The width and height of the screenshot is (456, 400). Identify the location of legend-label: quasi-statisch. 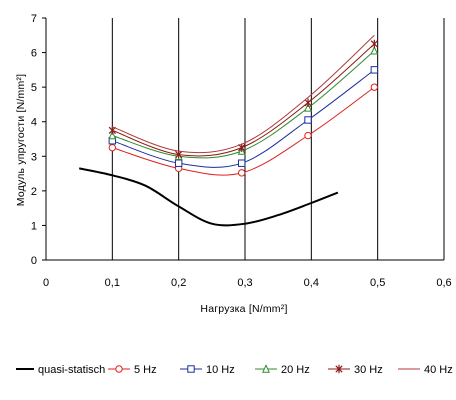
(71, 370).